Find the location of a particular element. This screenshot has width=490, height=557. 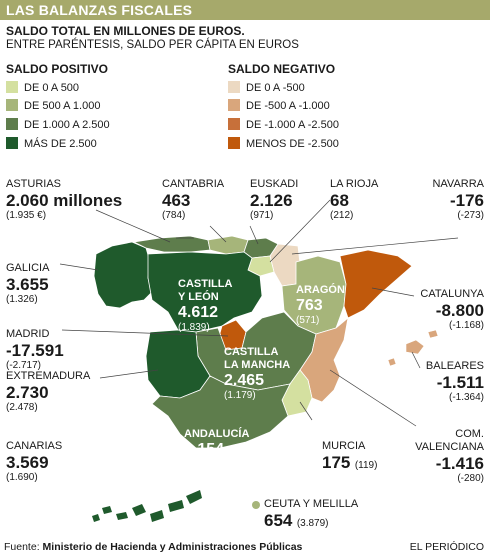

region-value: -17.591 is located at coordinates (35, 350).